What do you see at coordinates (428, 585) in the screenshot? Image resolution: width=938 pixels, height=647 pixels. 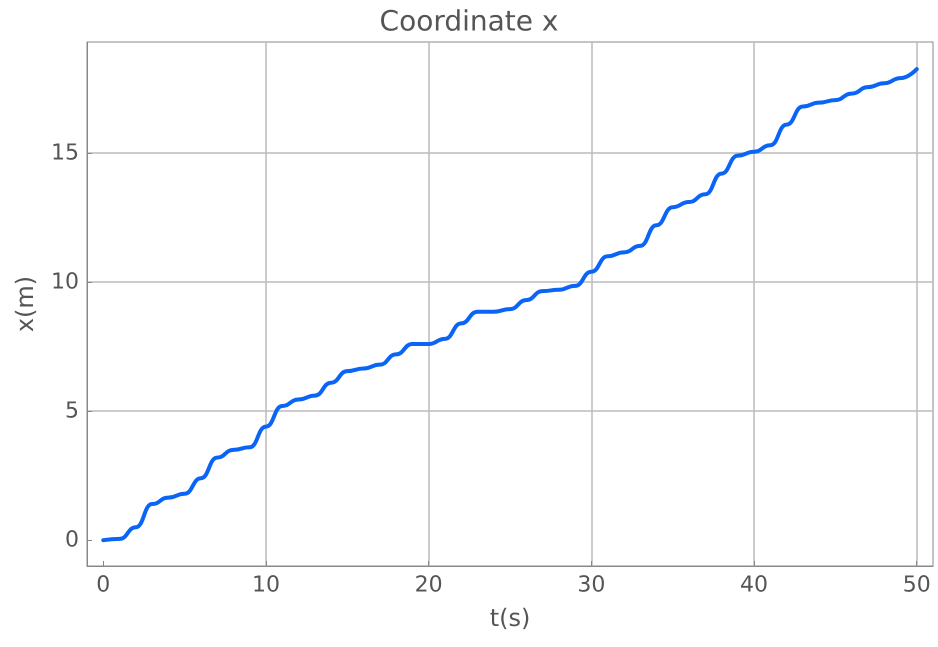 I see `x-tick-label: 20` at bounding box center [428, 585].